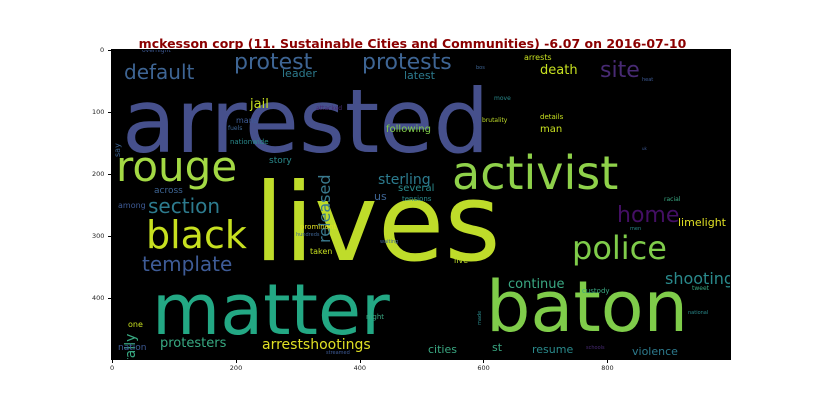 The height and width of the screenshot is (412, 825). Describe the element at coordinates (196, 235) in the screenshot. I see `word-black: black` at that location.